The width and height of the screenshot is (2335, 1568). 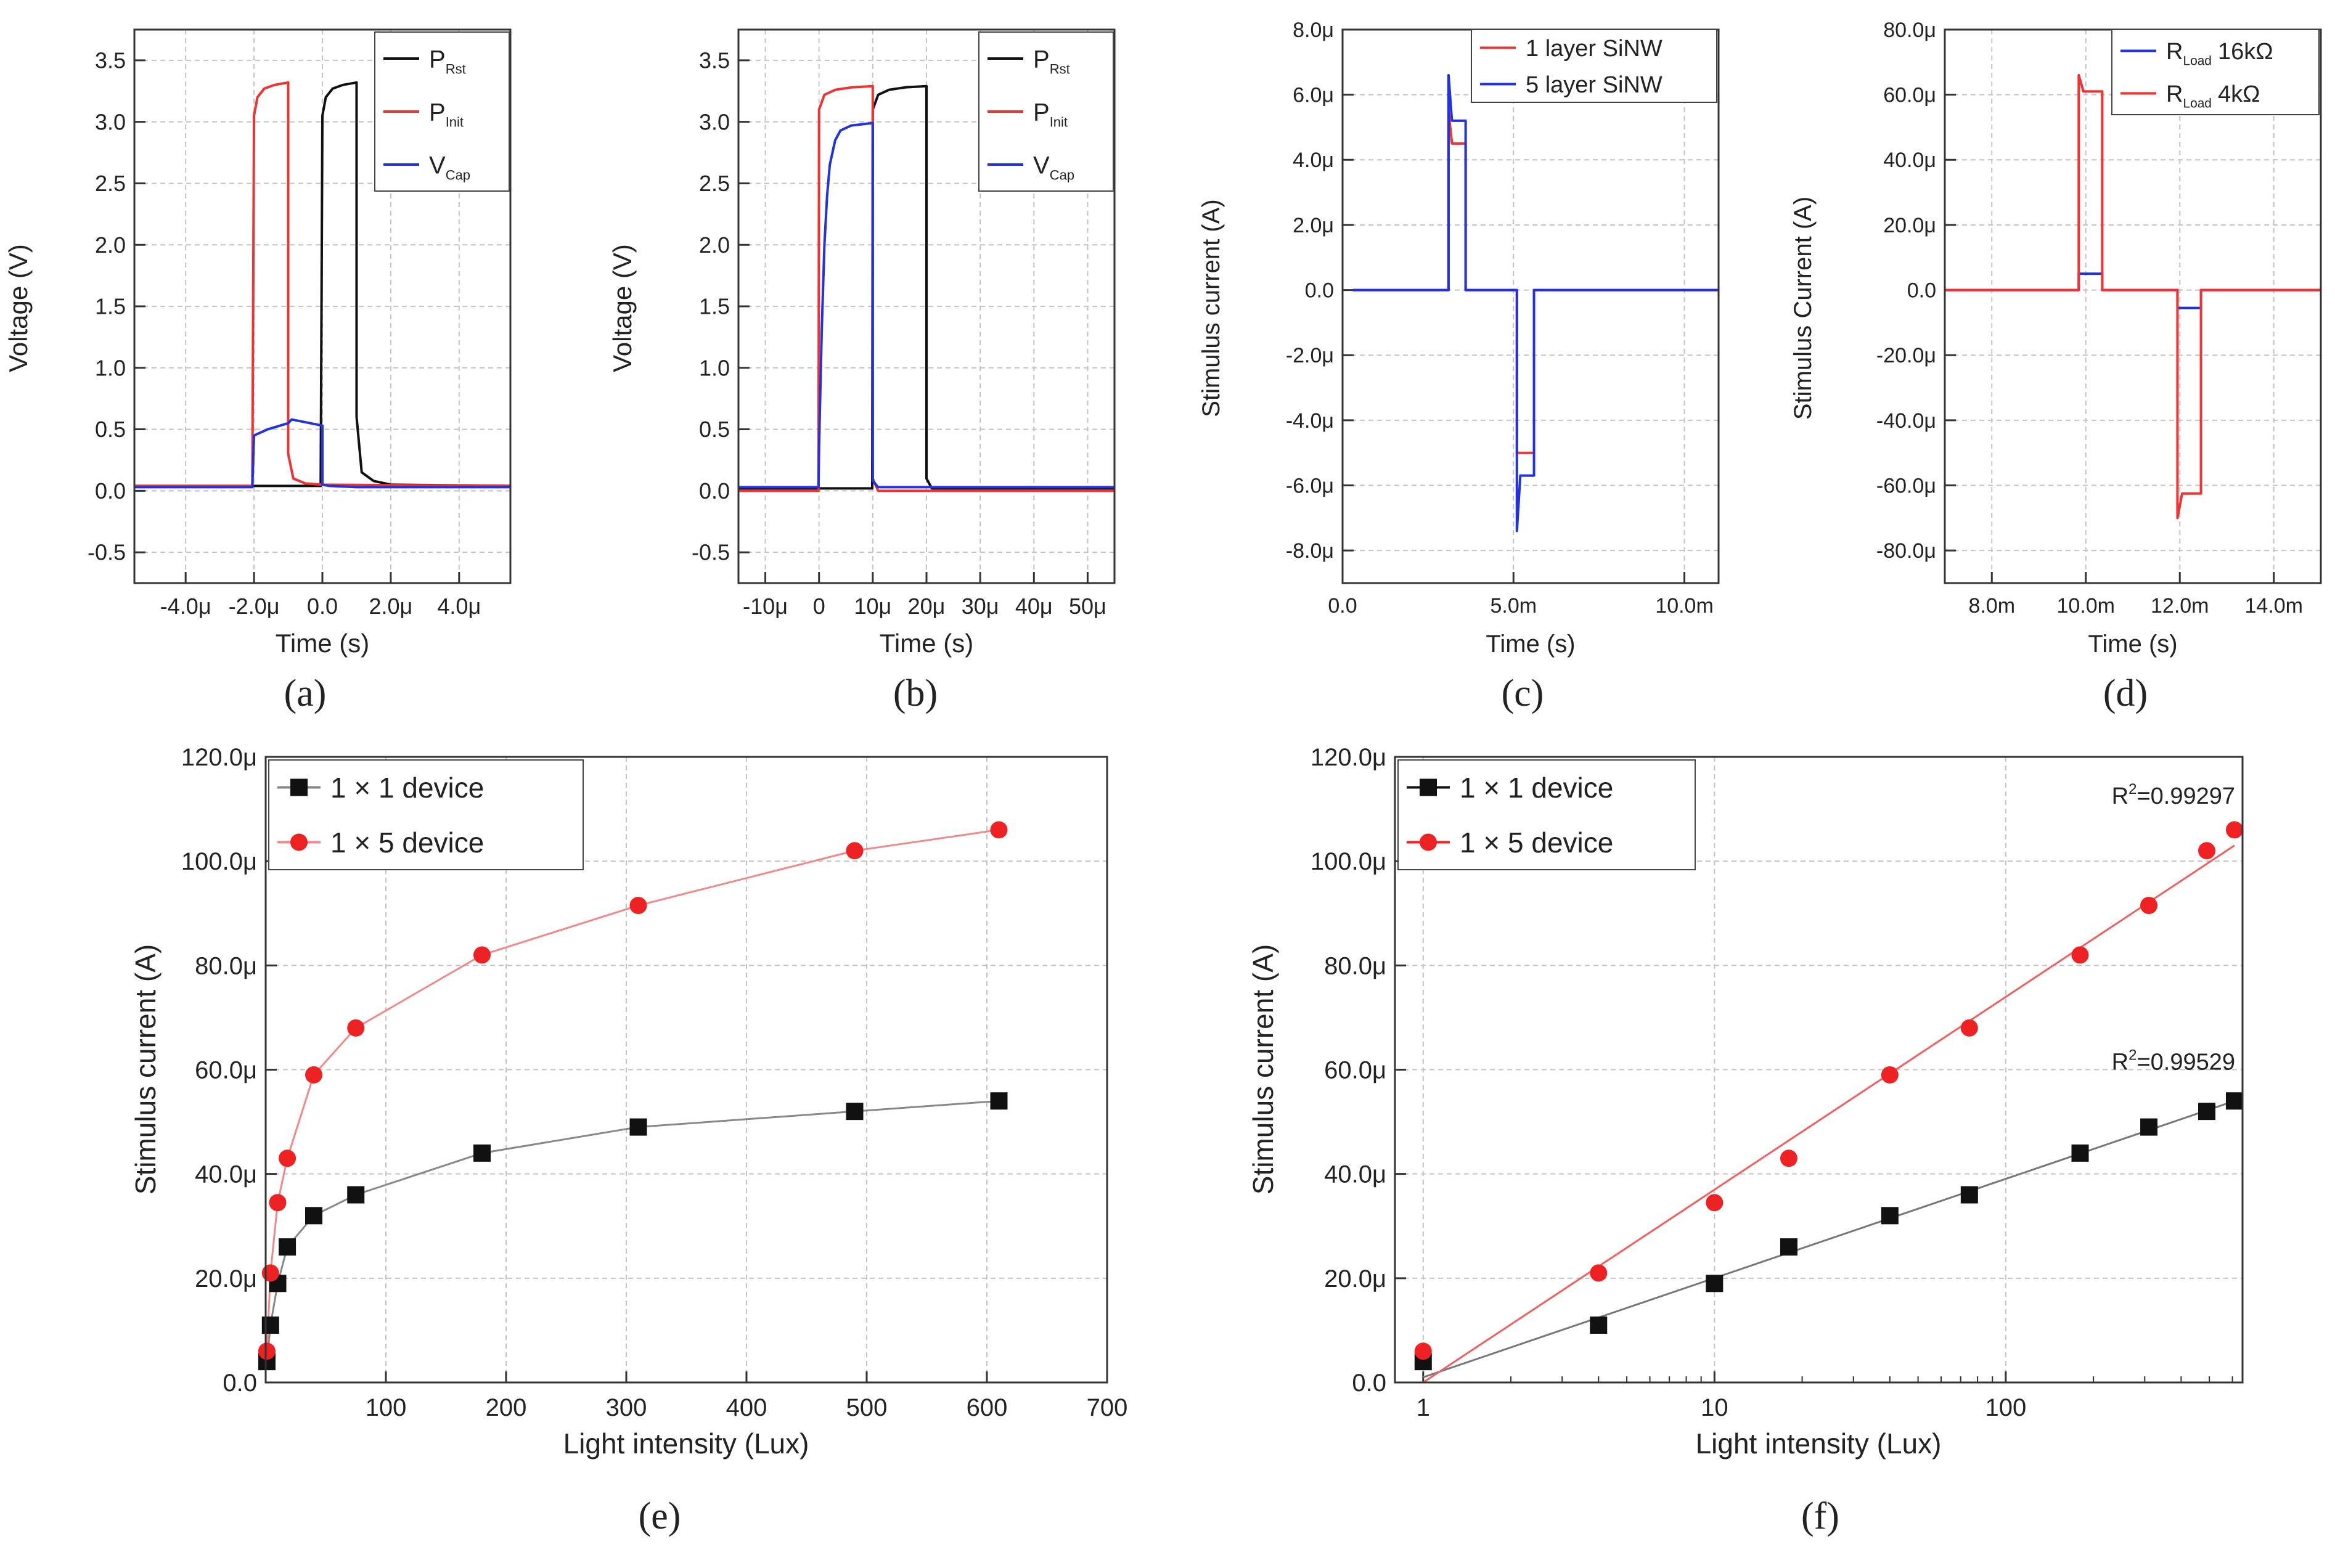 What do you see at coordinates (2126, 693) in the screenshot?
I see `panel-caption: (d)` at bounding box center [2126, 693].